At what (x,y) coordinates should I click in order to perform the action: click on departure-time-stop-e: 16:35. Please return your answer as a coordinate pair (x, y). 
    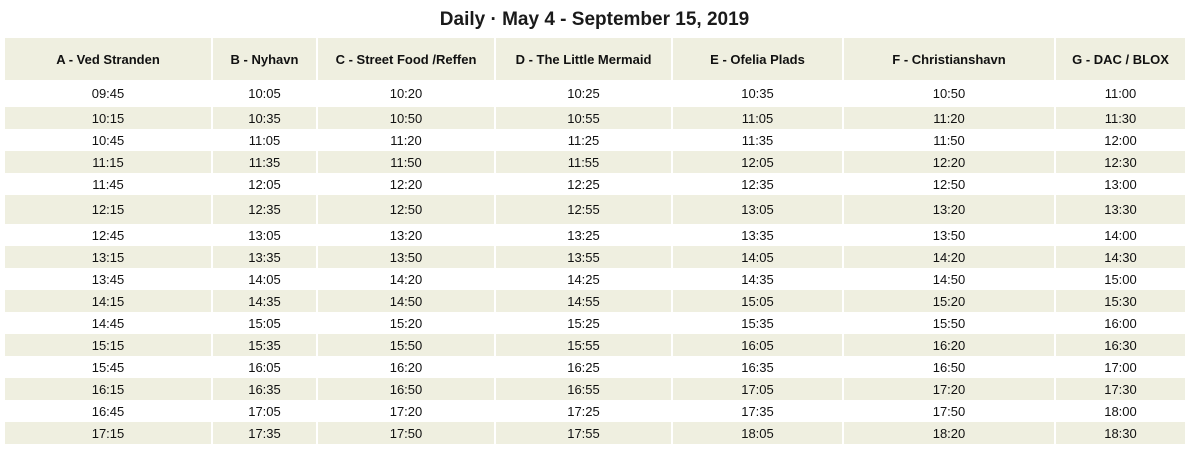
    Looking at the image, I should click on (758, 367).